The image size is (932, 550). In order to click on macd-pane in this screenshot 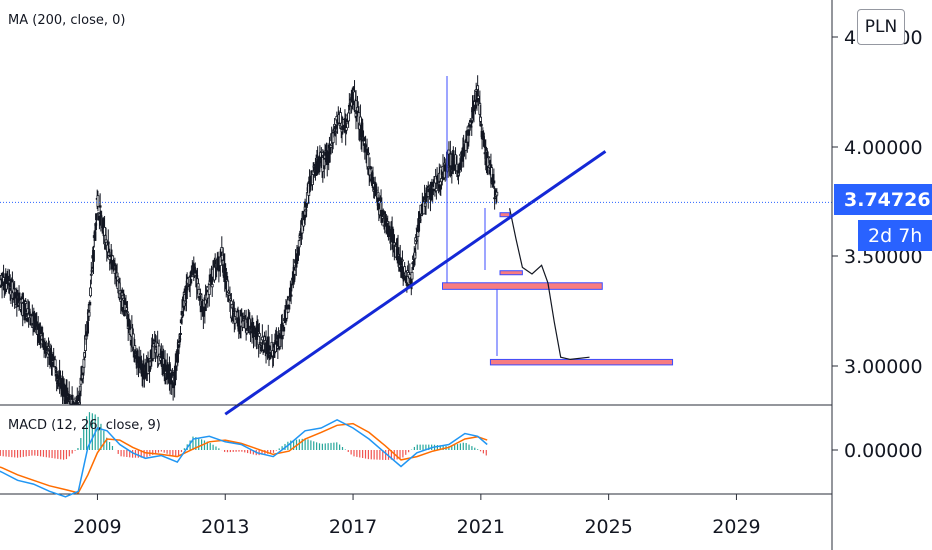, I will do `click(244, 455)`.